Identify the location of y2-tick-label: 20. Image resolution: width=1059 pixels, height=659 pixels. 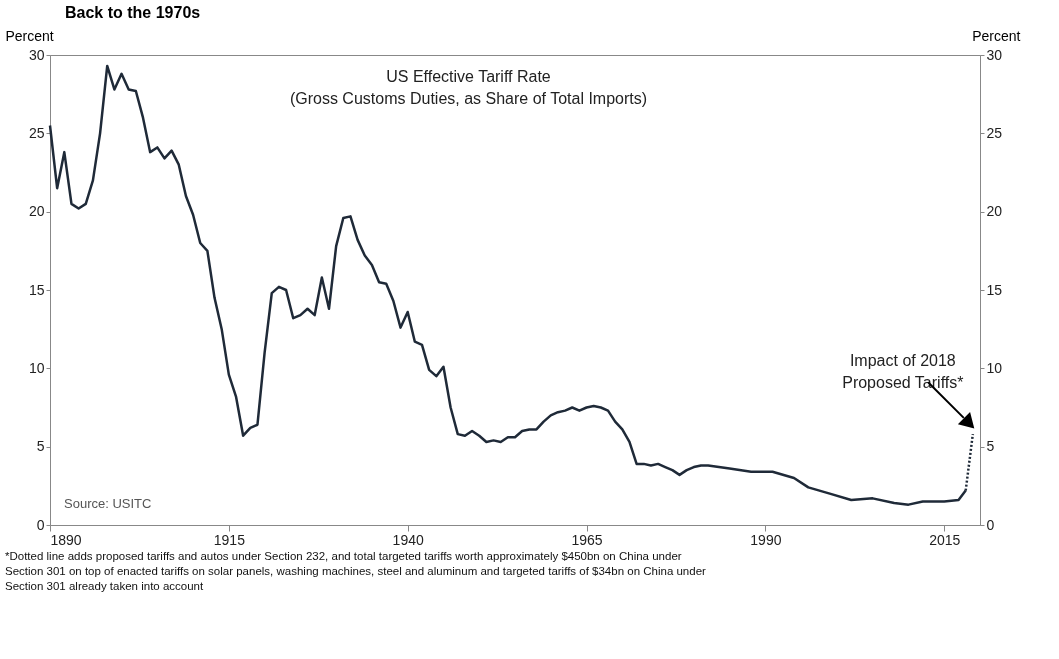
(994, 211).